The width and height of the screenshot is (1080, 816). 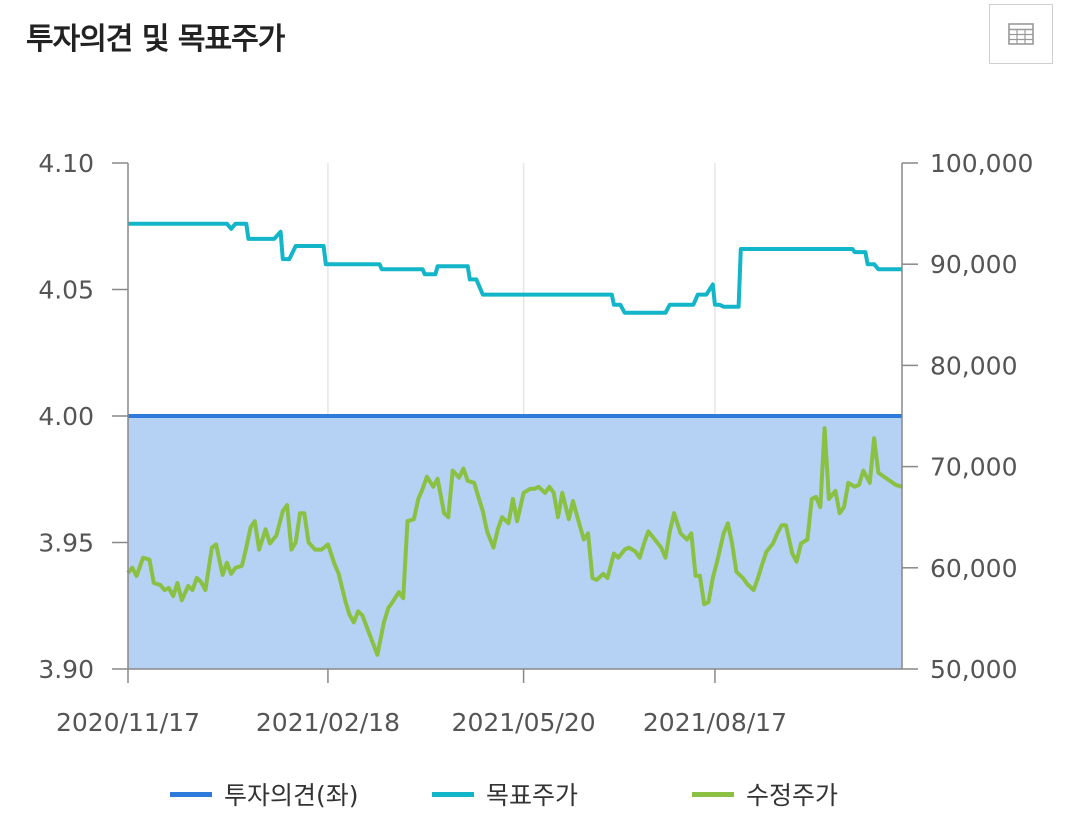 I want to click on y-right-tick-label: 90,000, so click(x=973, y=264).